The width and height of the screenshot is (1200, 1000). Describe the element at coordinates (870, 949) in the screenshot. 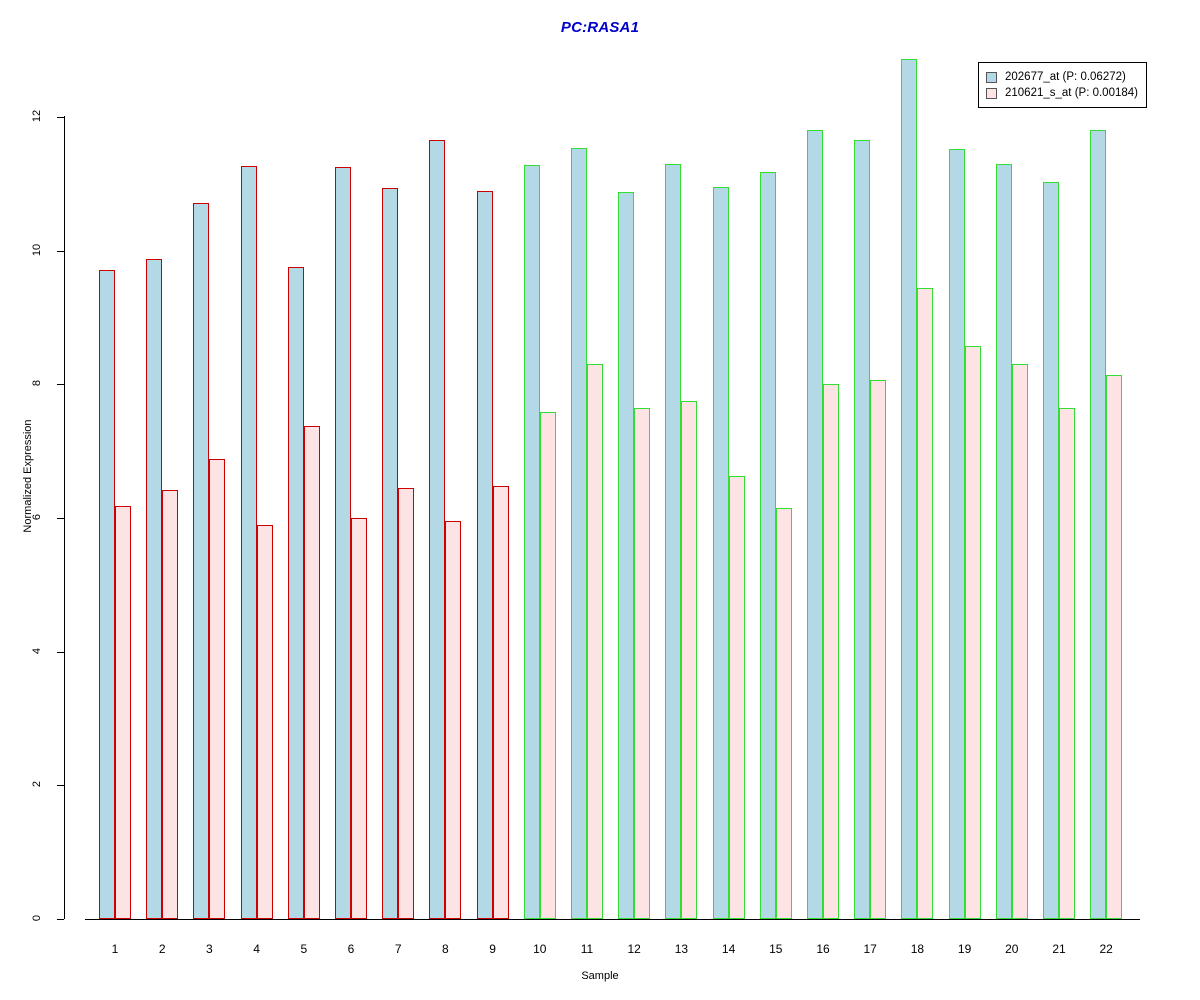

I see `x-tick-label: 17` at that location.